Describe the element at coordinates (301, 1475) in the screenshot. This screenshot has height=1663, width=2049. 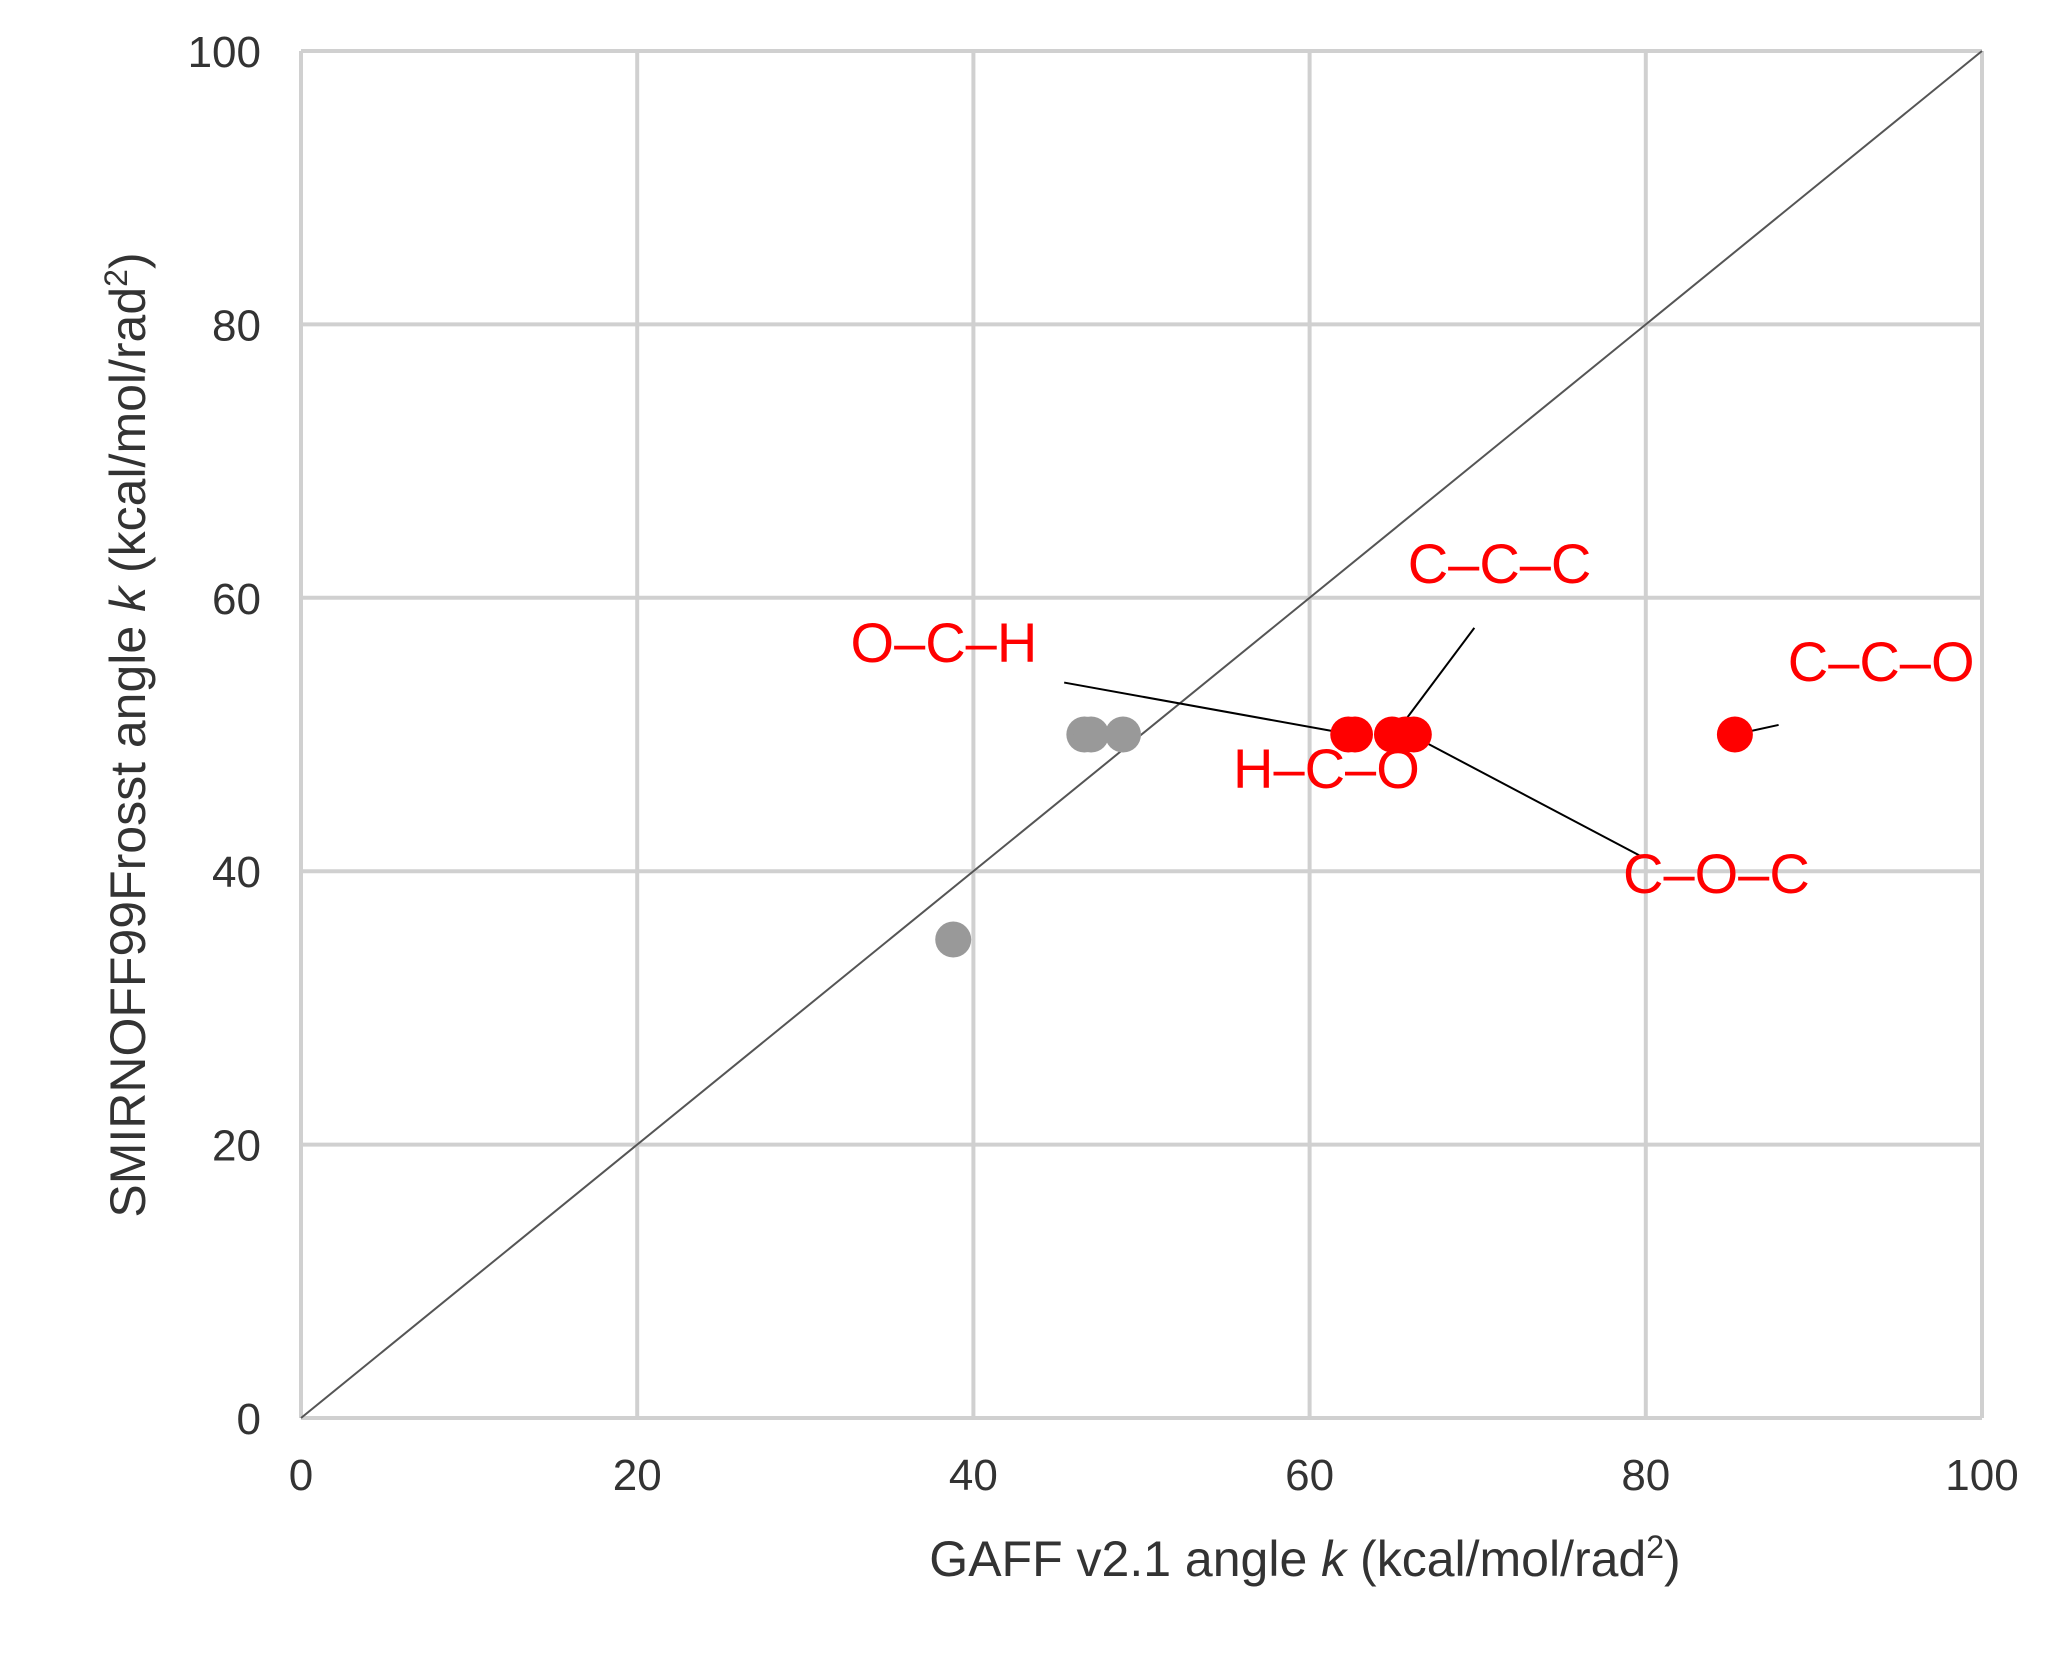
I see `x-tick-label-0: 0` at that location.